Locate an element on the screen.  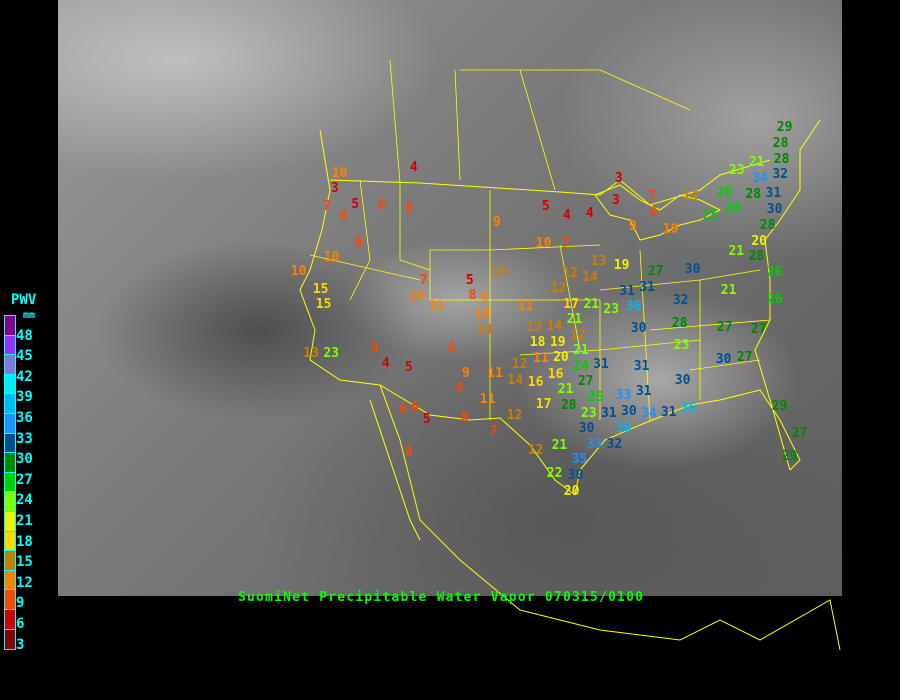
station-pwv-value: 35 is located at coordinates (579, 460).